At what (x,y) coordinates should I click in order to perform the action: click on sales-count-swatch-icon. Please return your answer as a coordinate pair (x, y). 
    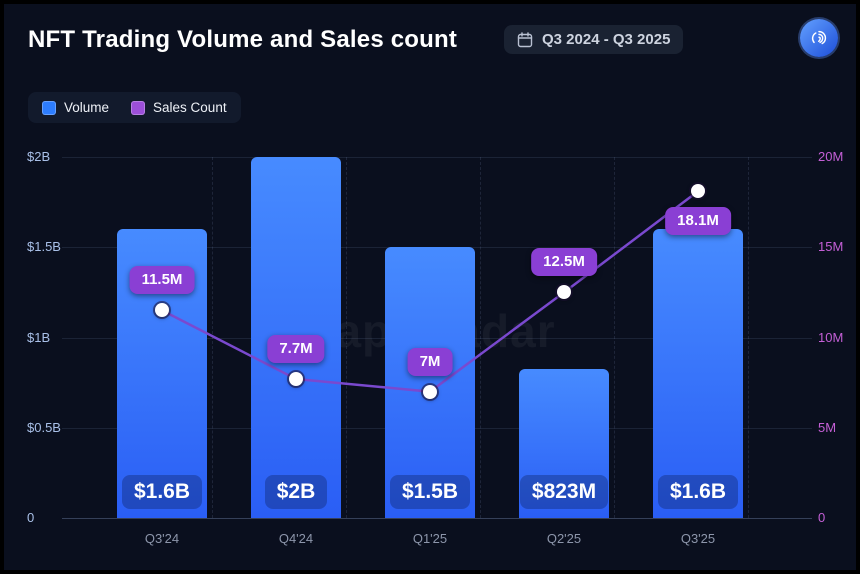
    Looking at the image, I should click on (138, 107).